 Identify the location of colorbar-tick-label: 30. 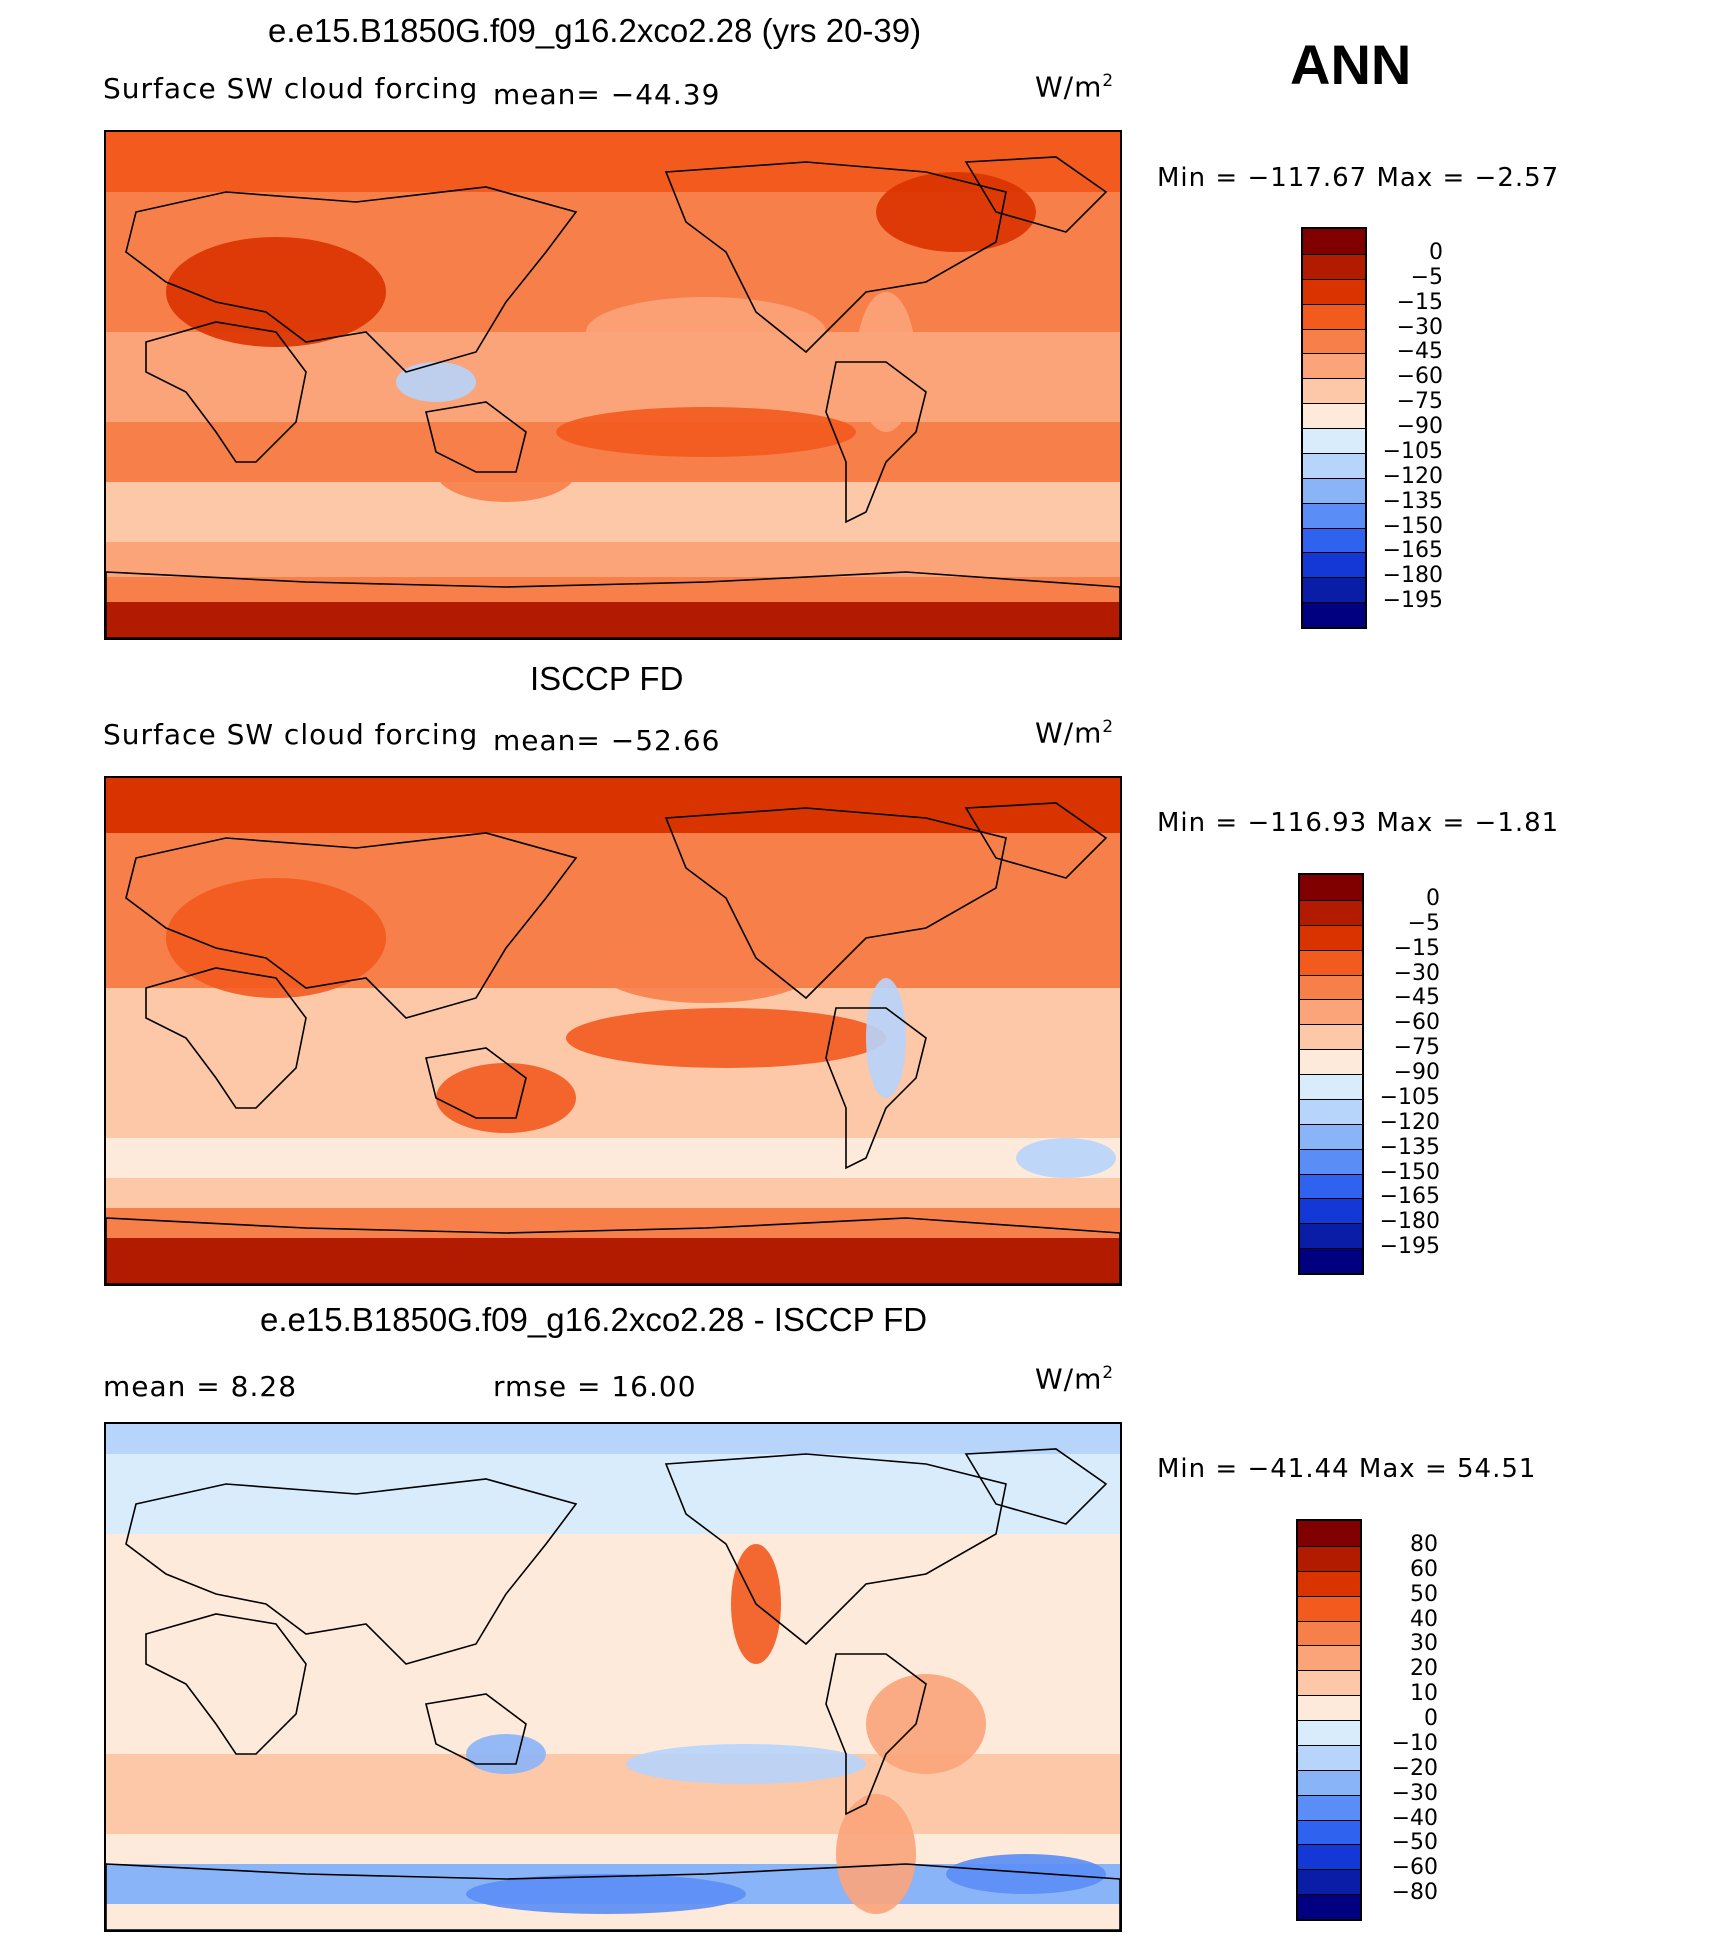
(1424, 1644).